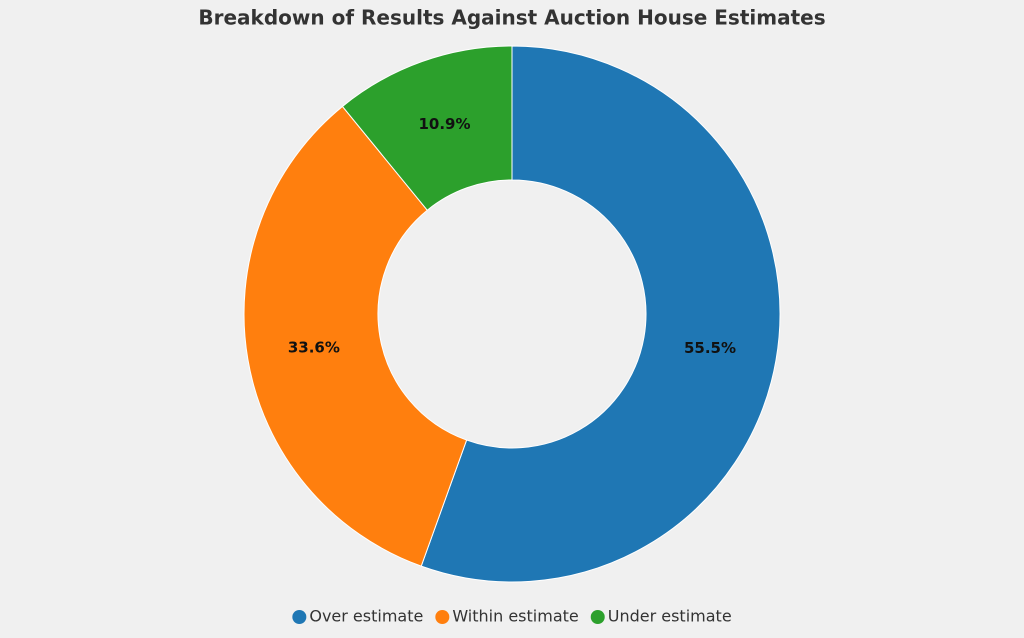 This screenshot has width=1024, height=638. I want to click on value-label: 33.6%, so click(314, 347).